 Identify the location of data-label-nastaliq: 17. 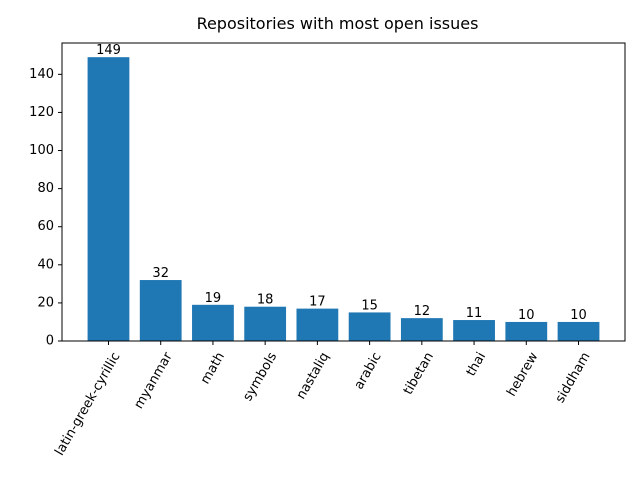
(317, 302).